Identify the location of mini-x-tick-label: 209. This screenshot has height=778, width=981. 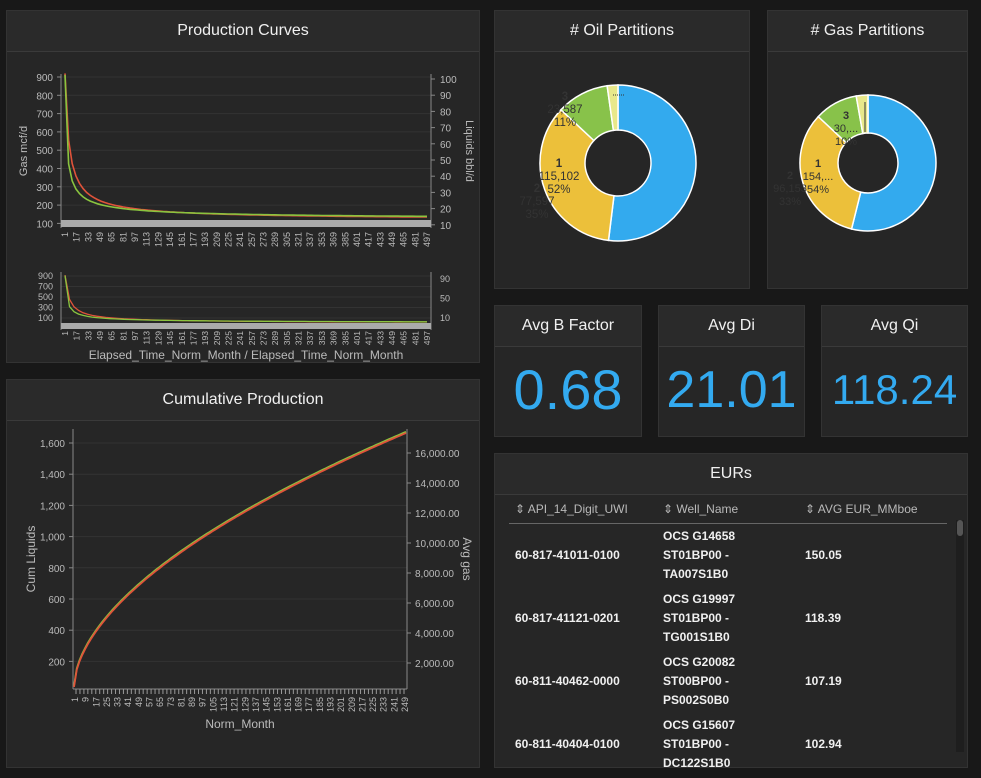
(217, 338).